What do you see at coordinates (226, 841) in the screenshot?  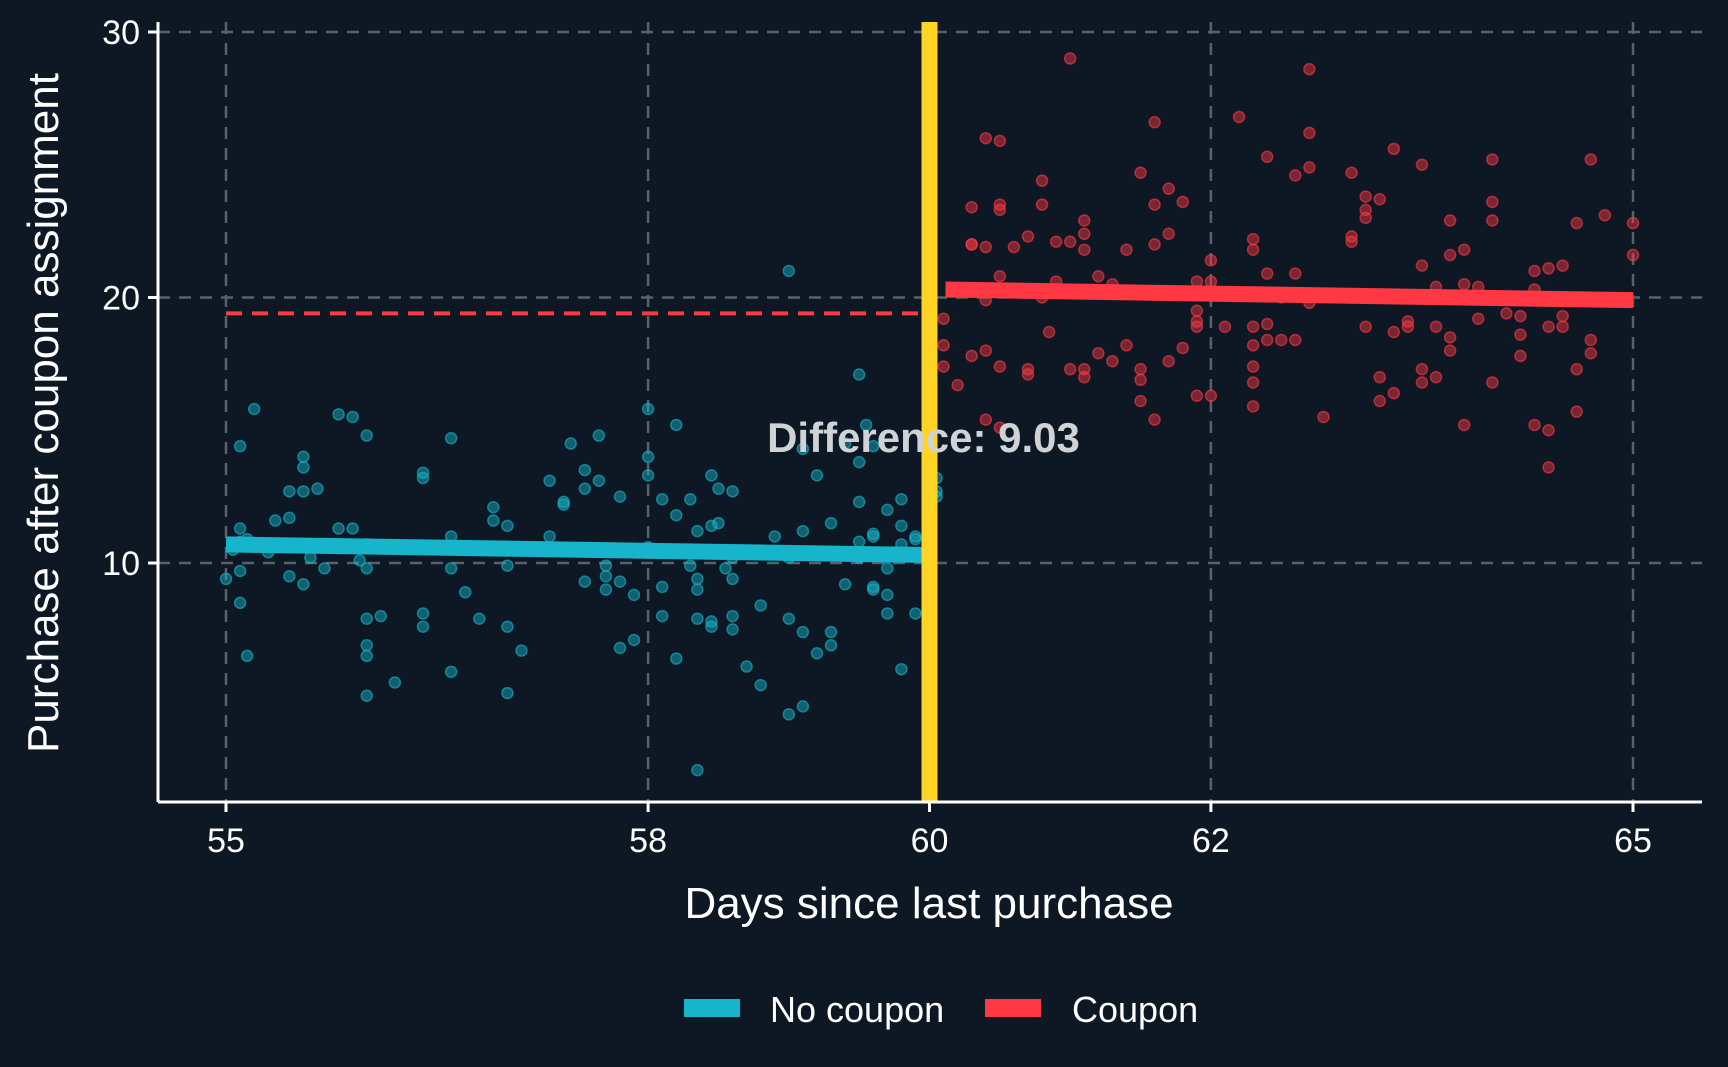 I see `x-tick-label: 55` at bounding box center [226, 841].